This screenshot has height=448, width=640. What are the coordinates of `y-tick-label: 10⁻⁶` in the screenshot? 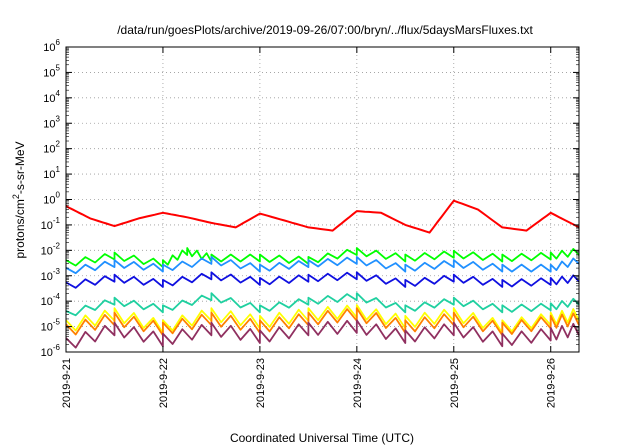 It's located at (51, 351).